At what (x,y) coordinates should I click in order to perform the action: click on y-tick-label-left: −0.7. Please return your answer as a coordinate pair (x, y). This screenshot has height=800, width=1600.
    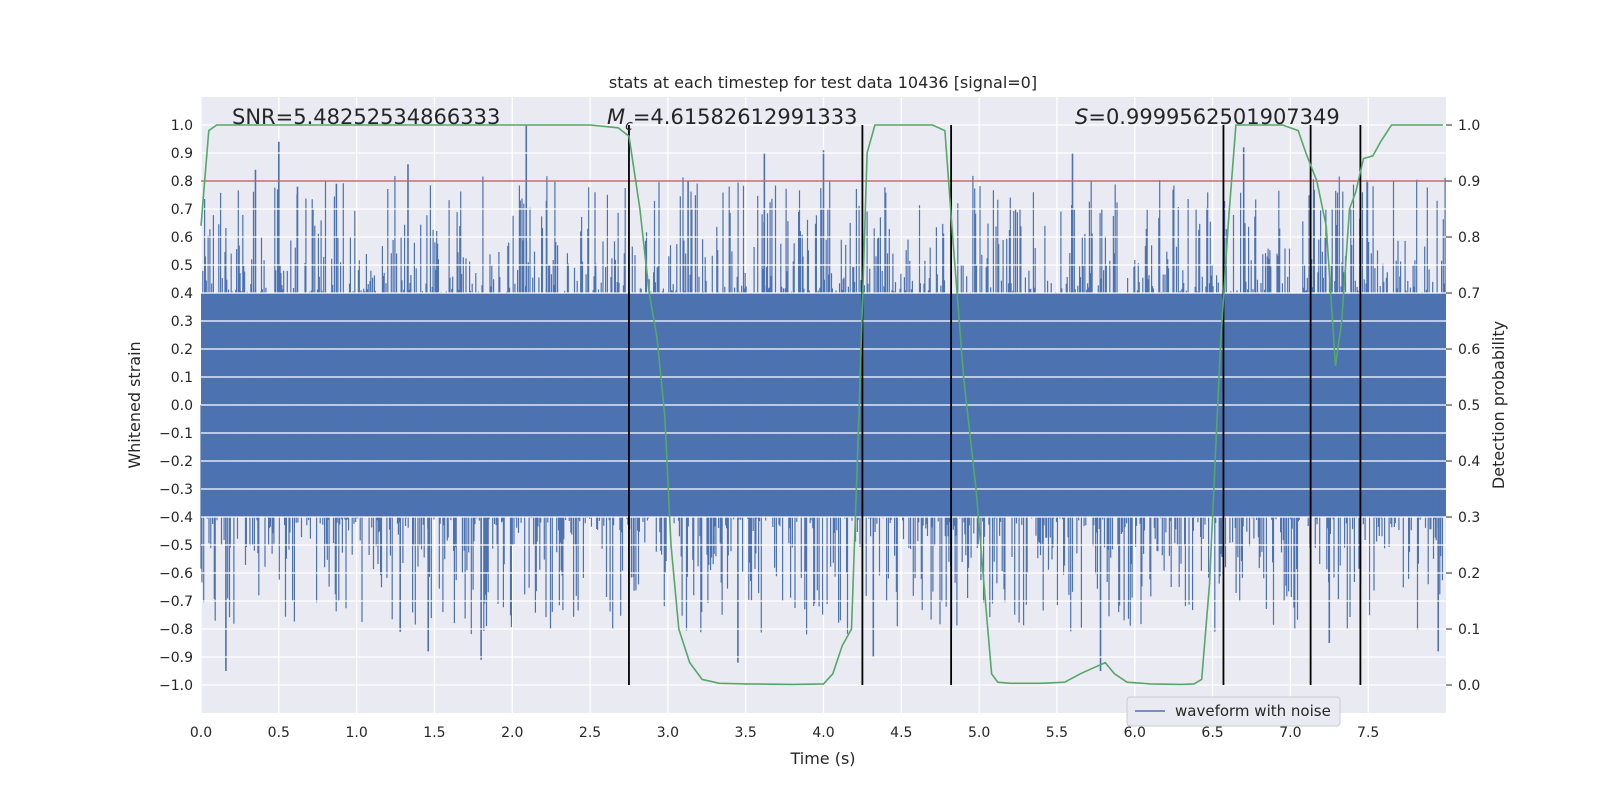
    Looking at the image, I should click on (176, 602).